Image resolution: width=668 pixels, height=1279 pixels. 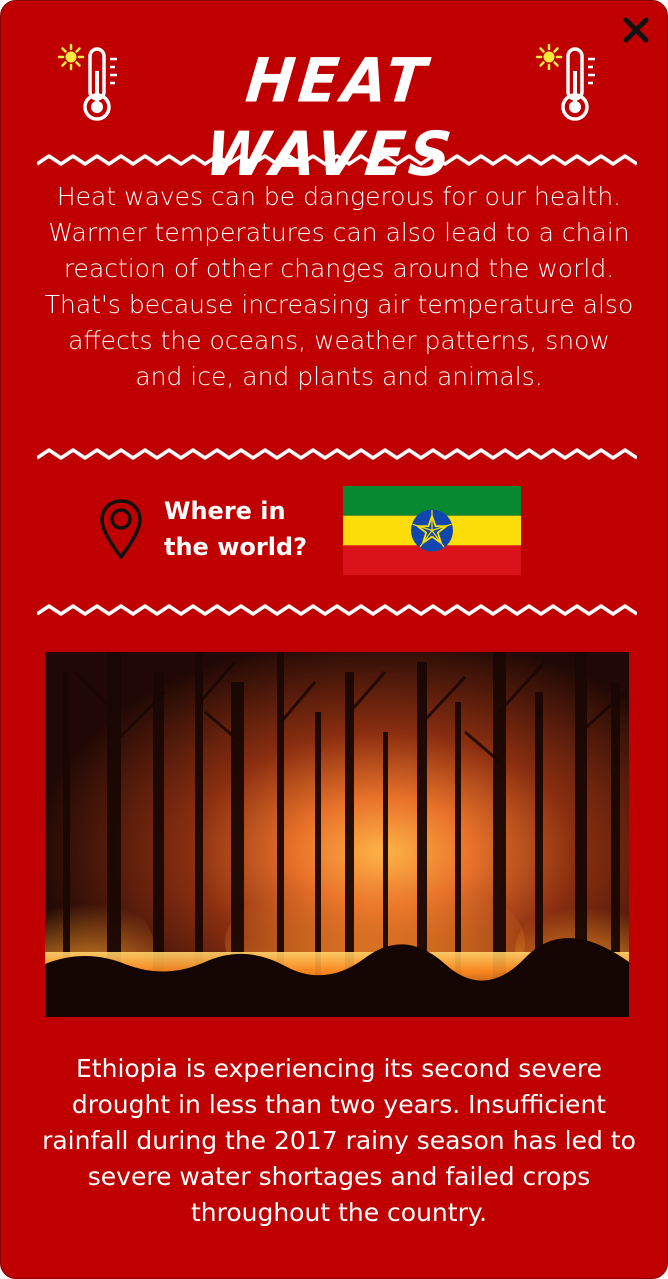 I want to click on location-row: Where in the world?, so click(x=334, y=531).